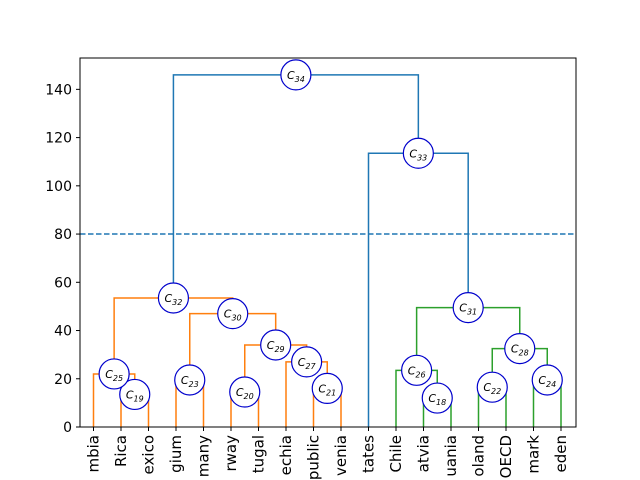  What do you see at coordinates (63, 235) in the screenshot?
I see `y-tick-label: 80` at bounding box center [63, 235].